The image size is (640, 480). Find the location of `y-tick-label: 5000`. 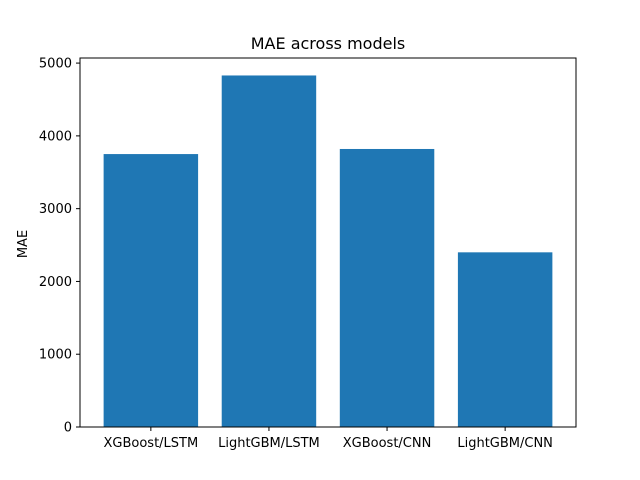

y-tick-label: 5000 is located at coordinates (55, 64).